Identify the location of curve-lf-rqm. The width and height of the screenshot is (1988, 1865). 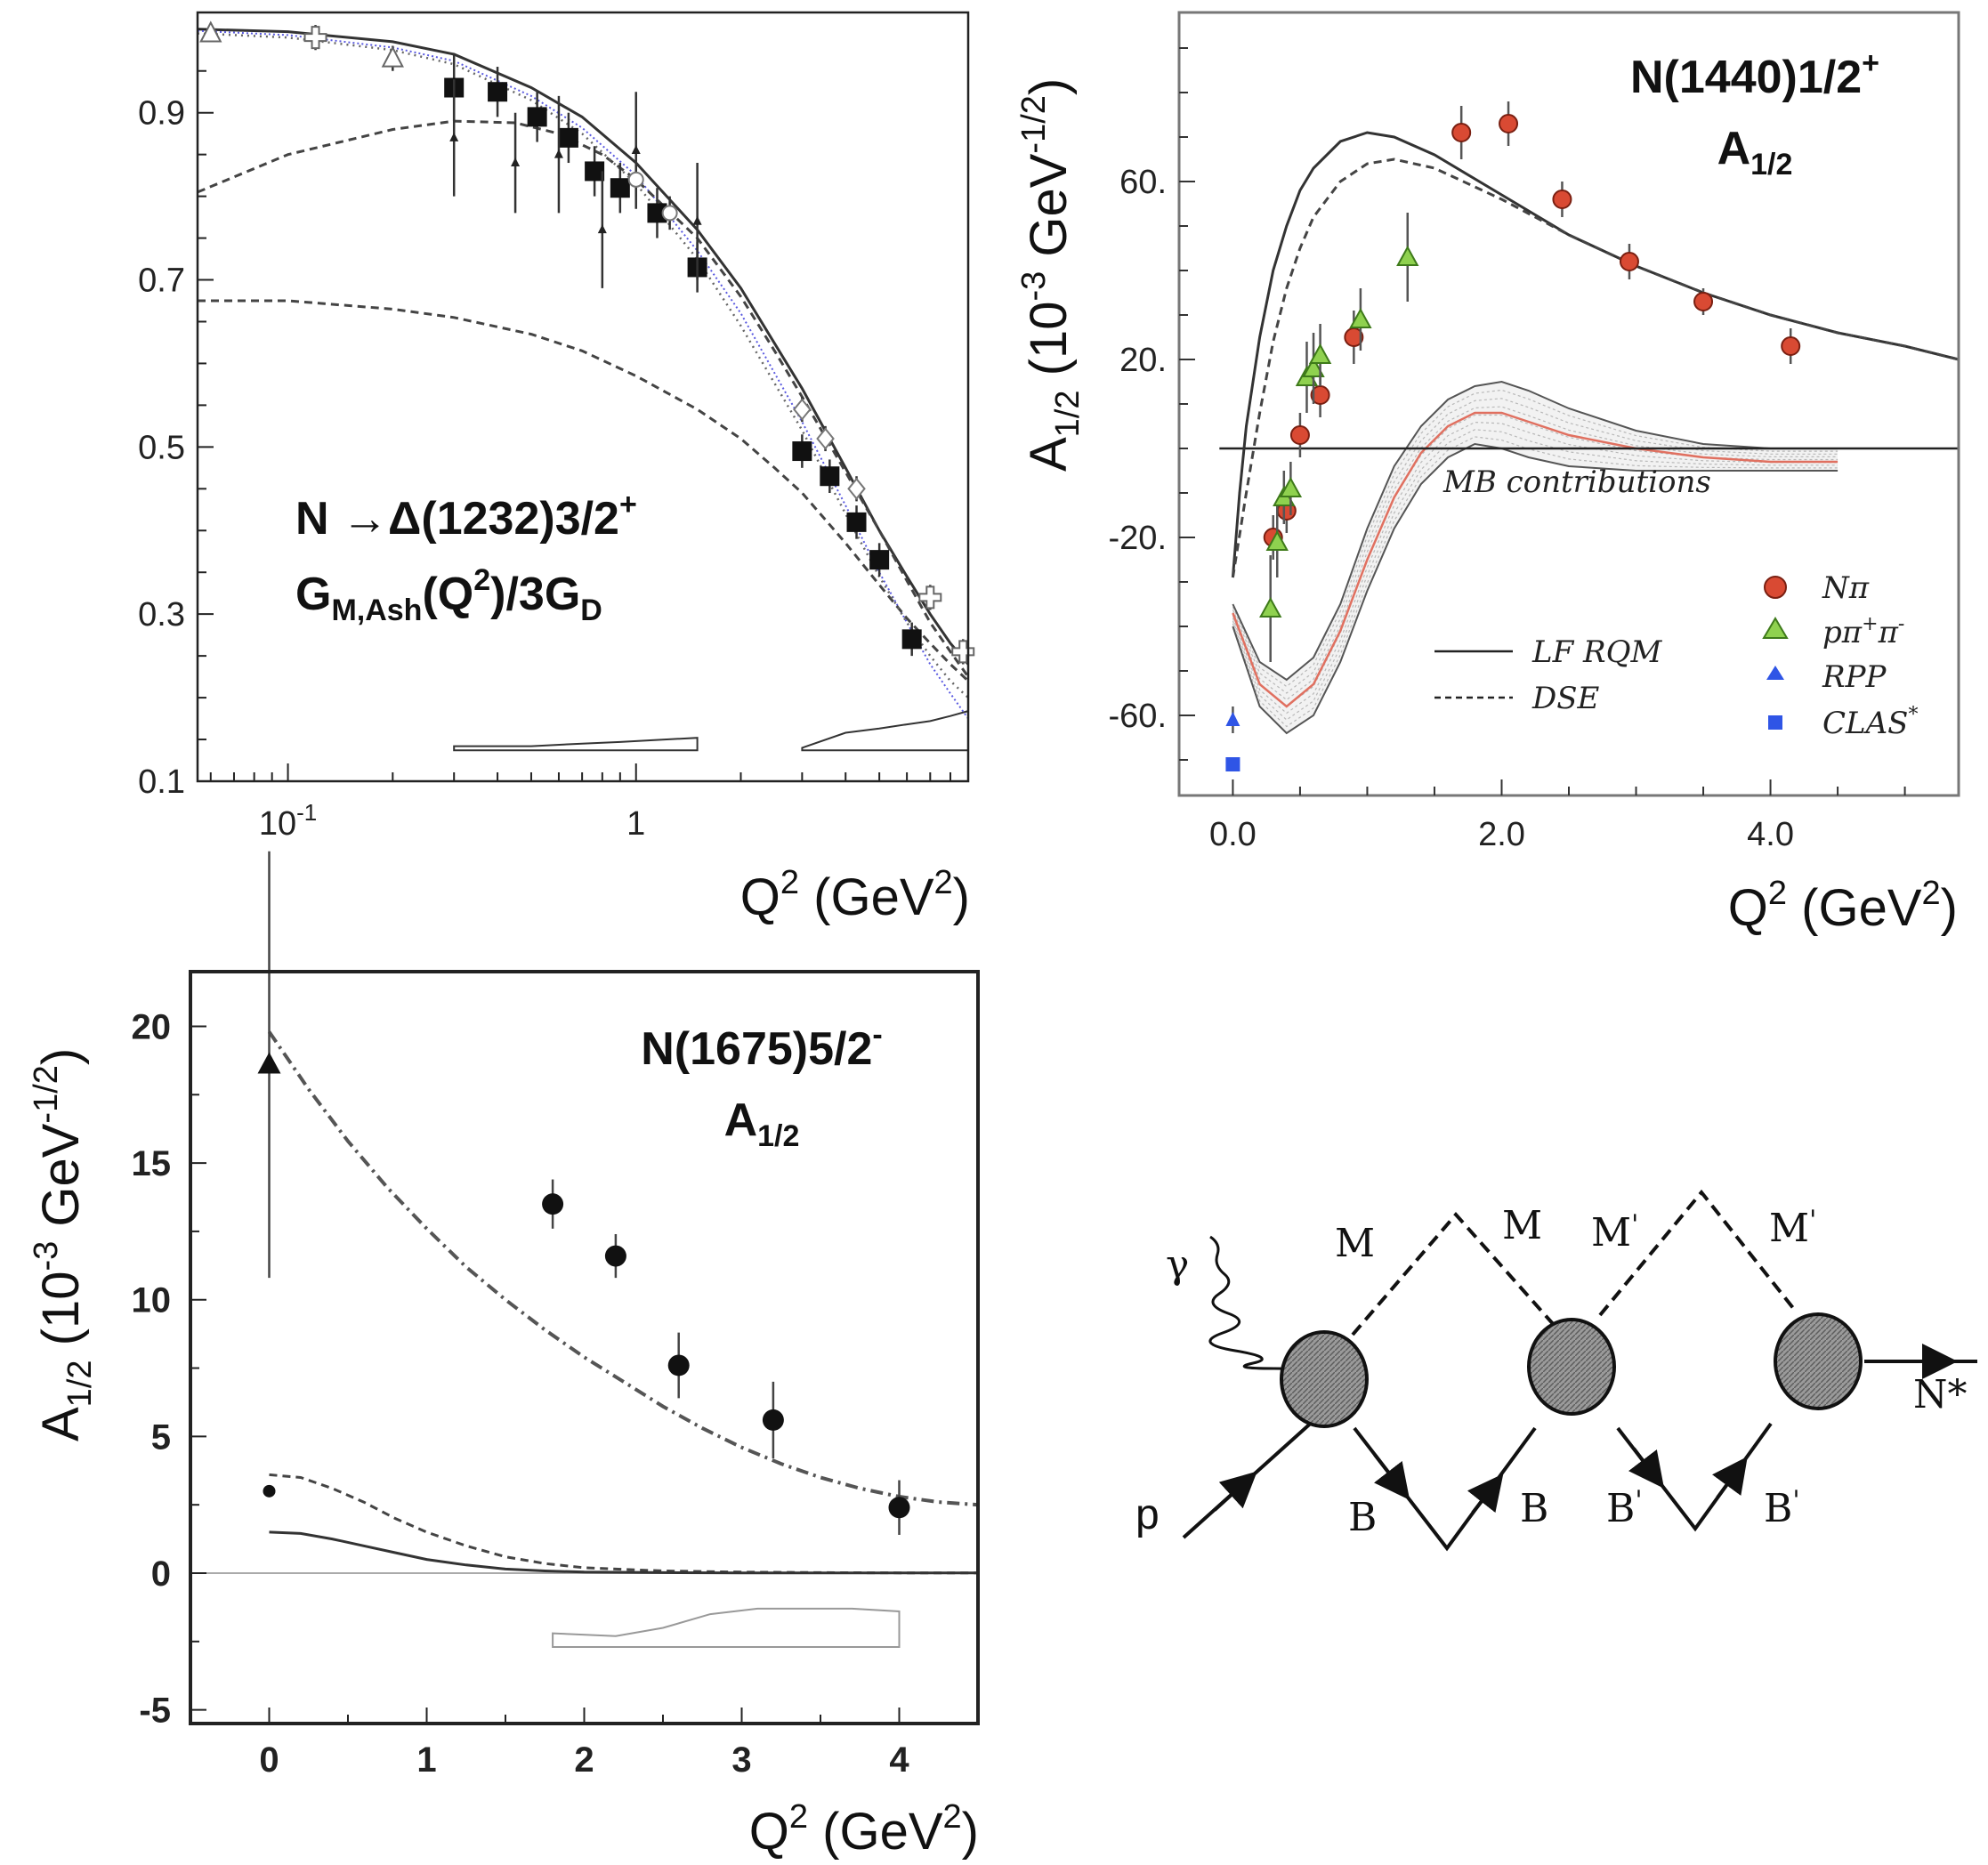
(1595, 354).